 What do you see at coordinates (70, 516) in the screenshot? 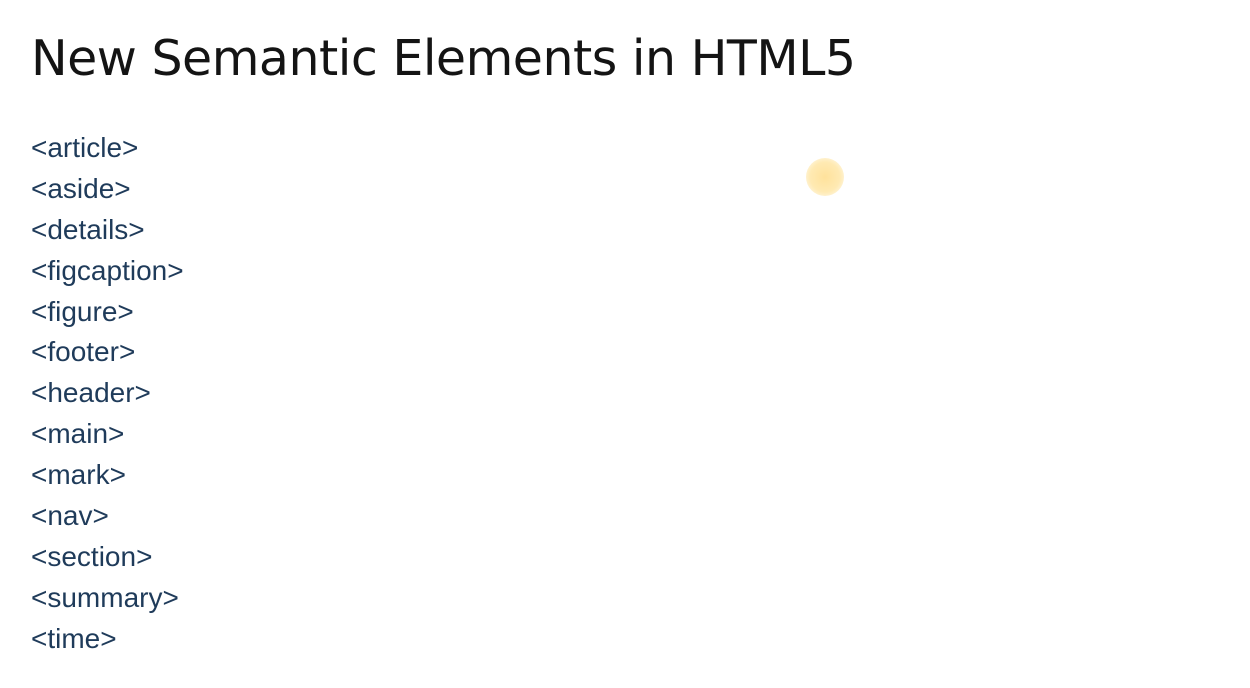
I see `list-item-nav: <nav>` at bounding box center [70, 516].